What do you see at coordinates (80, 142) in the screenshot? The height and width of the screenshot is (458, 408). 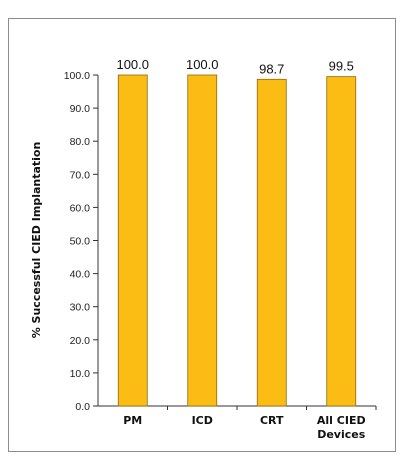 I see `y-tick-label: 80.0` at bounding box center [80, 142].